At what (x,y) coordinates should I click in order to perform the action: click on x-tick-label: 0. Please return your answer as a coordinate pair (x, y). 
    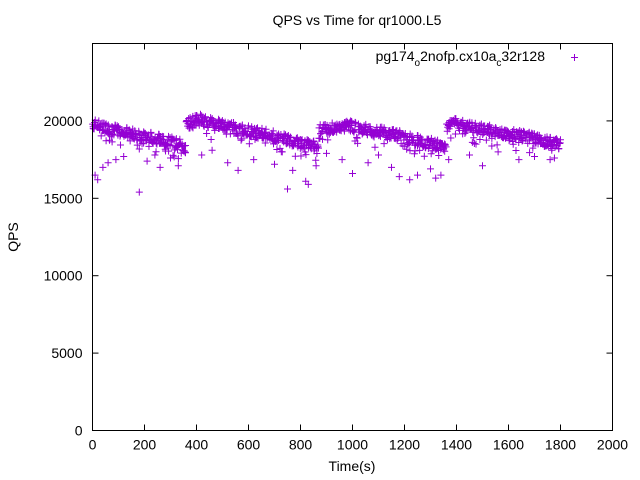
    Looking at the image, I should click on (93, 445).